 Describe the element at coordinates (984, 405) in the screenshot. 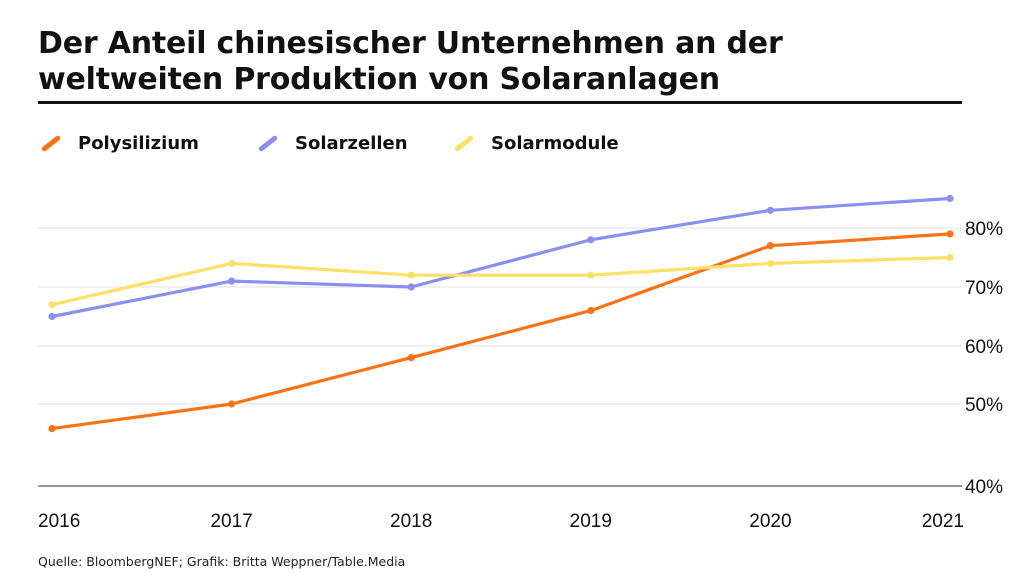

I see `y-tick-label-50: 50%` at that location.